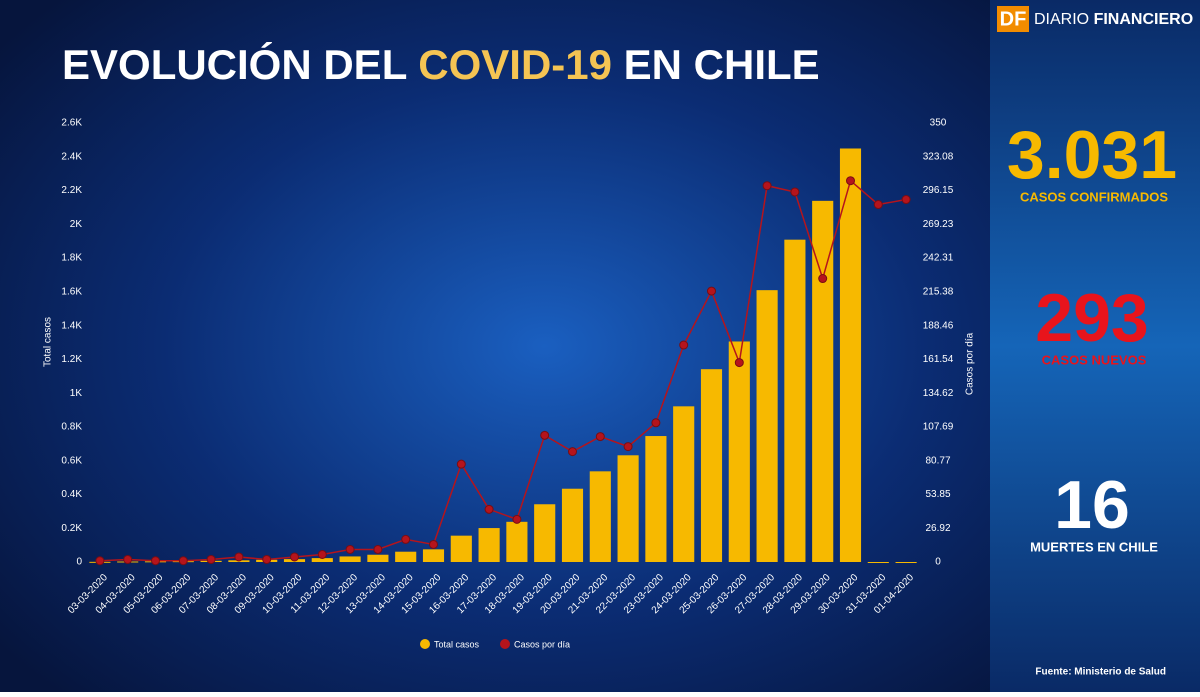 The height and width of the screenshot is (697, 1200). I want to click on legend-label: Total casos, so click(457, 644).